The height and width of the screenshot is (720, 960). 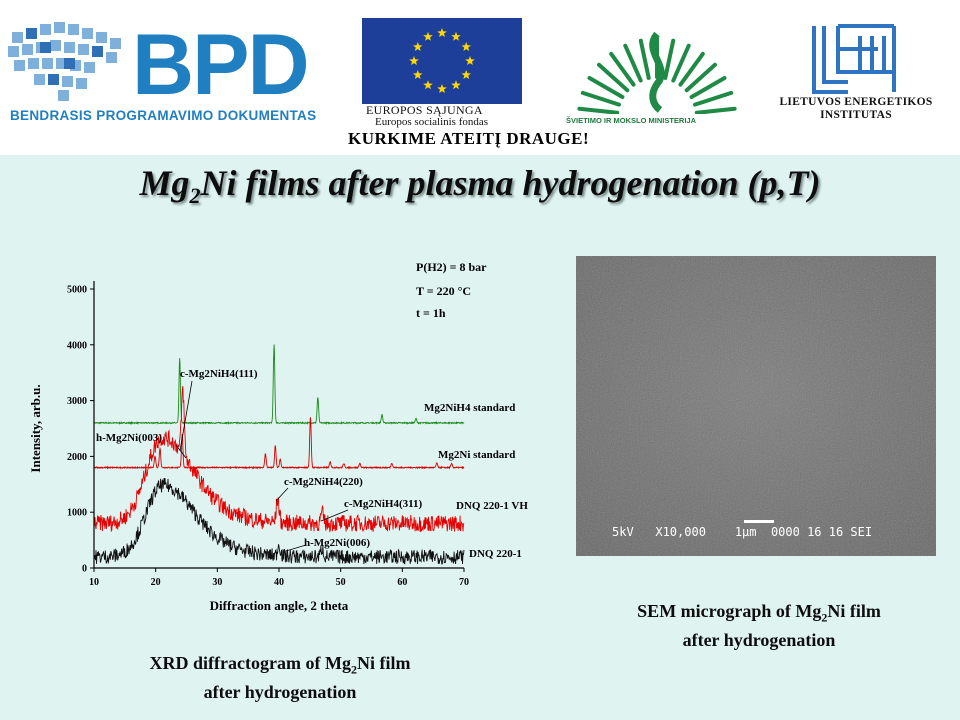 What do you see at coordinates (77, 457) in the screenshot?
I see `y-tick-label: 2000` at bounding box center [77, 457].